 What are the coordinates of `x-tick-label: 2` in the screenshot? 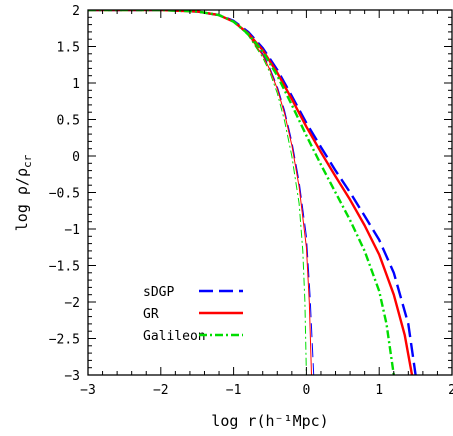 It's located at (450, 390).